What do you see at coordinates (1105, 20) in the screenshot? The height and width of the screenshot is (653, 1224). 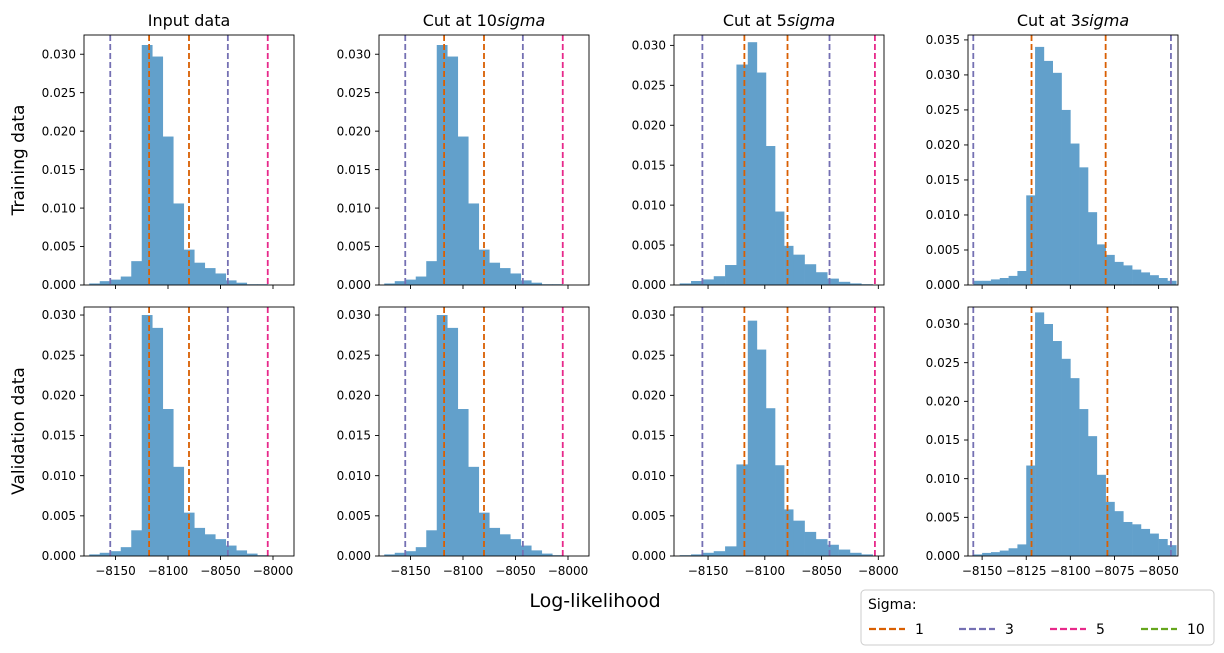 I see `column-title-4-italic: sigma` at bounding box center [1105, 20].